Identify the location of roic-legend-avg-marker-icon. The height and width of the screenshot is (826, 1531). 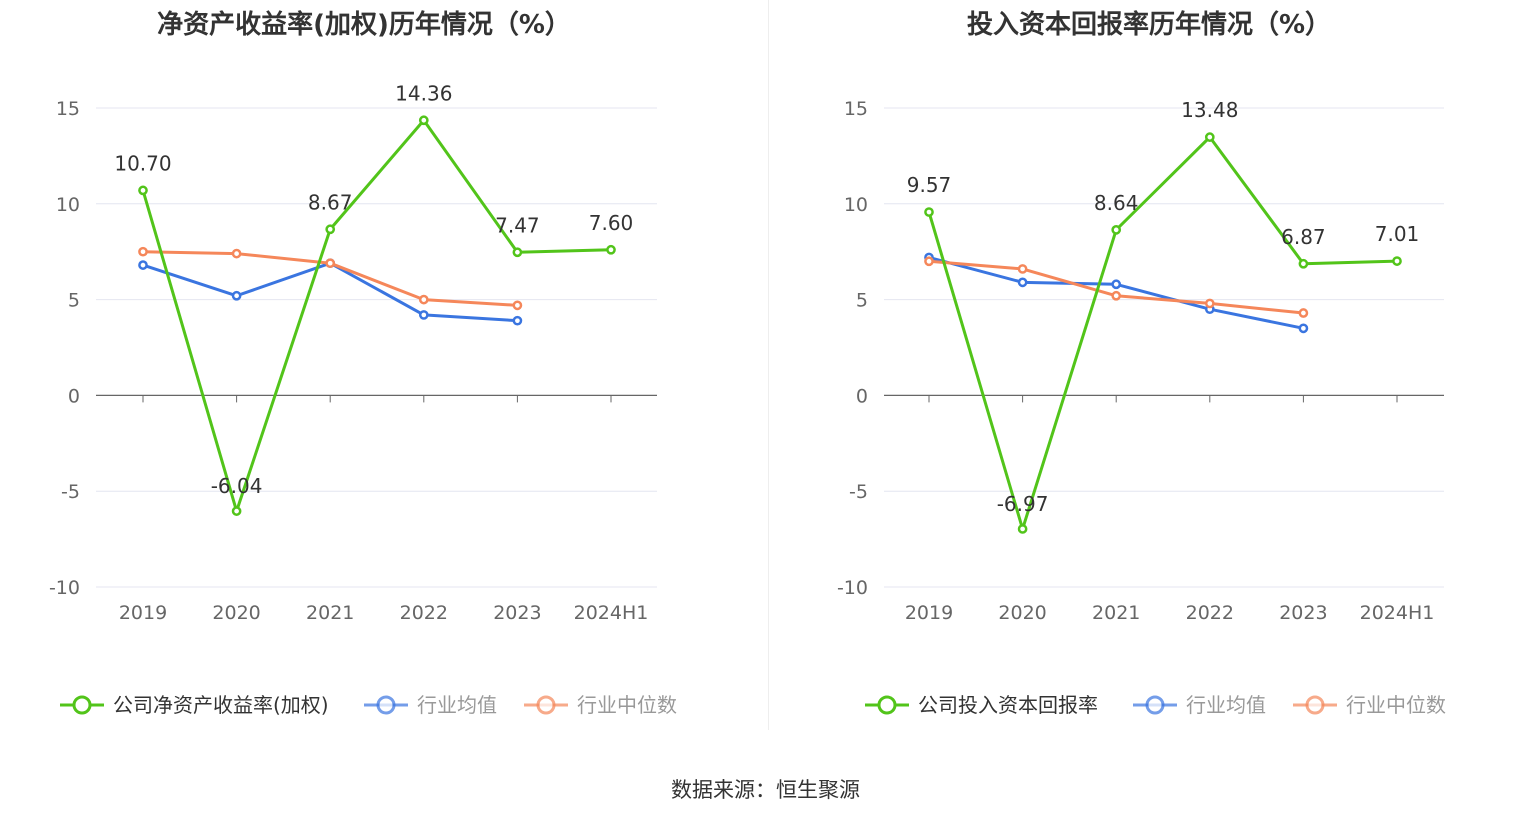
(1155, 705).